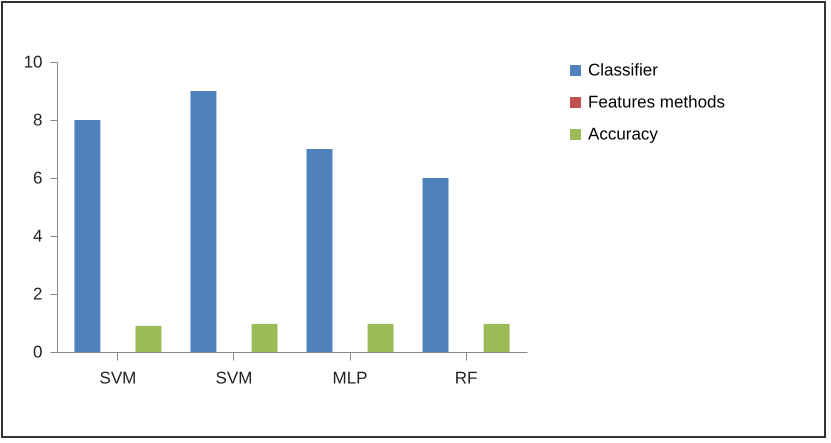 The image size is (831, 443). What do you see at coordinates (657, 102) in the screenshot?
I see `legend-label: Features methods` at bounding box center [657, 102].